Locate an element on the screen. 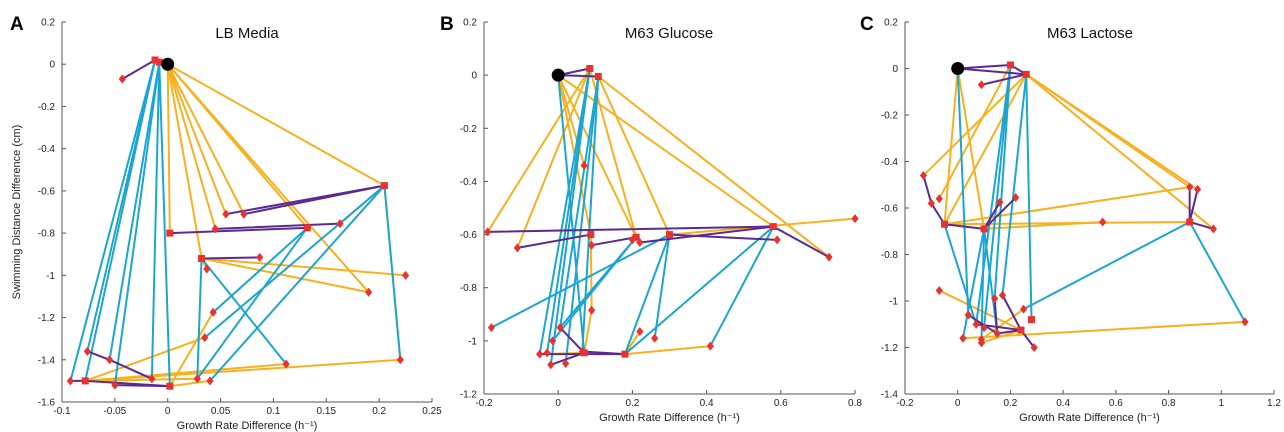 The height and width of the screenshot is (432, 1284). y-axis-label: Swimming Distance Difference (cm) is located at coordinates (17, 212).